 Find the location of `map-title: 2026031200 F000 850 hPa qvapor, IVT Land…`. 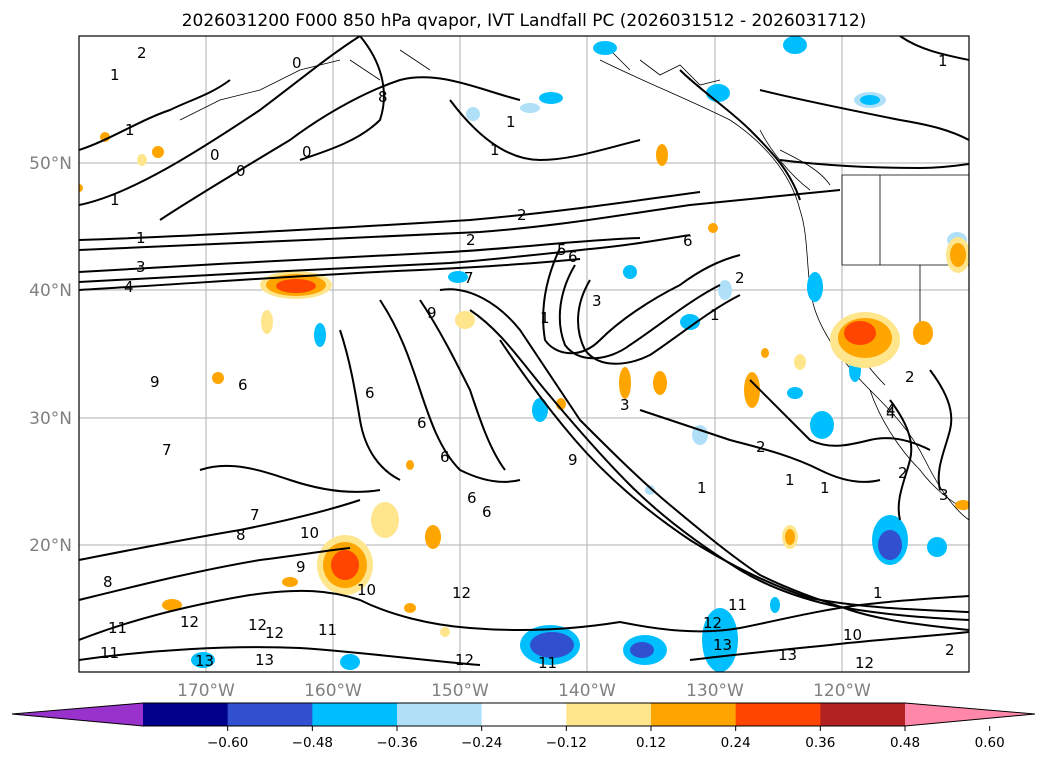

map-title: 2026031200 F000 850 hPa qvapor, IVT Land… is located at coordinates (524, 21).